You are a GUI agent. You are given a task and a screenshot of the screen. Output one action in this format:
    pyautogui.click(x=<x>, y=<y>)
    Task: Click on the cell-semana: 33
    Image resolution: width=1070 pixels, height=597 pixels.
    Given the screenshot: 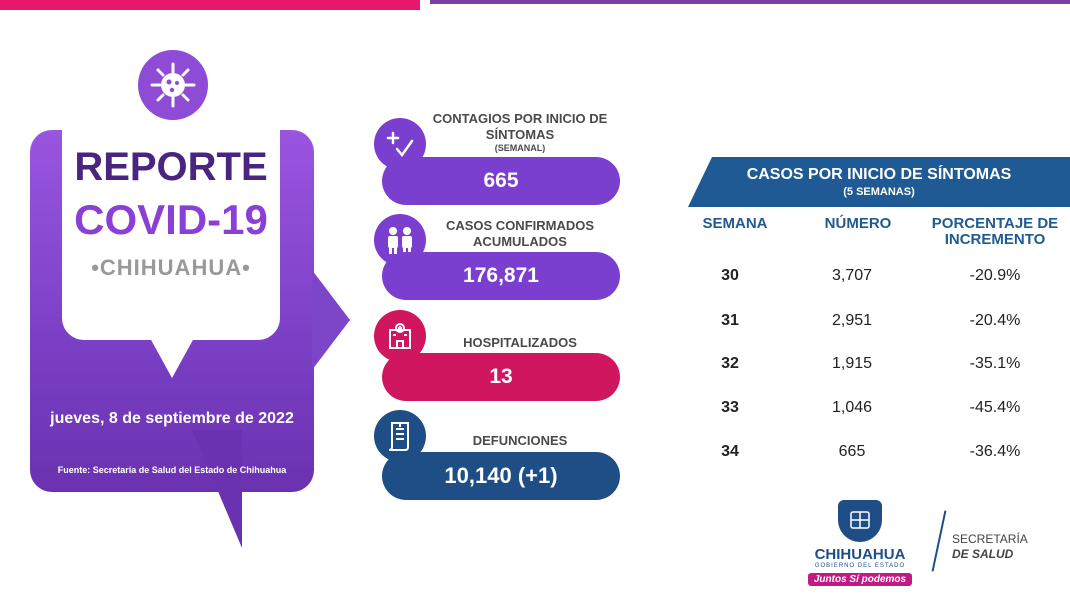 What is the action you would take?
    pyautogui.click(x=730, y=407)
    